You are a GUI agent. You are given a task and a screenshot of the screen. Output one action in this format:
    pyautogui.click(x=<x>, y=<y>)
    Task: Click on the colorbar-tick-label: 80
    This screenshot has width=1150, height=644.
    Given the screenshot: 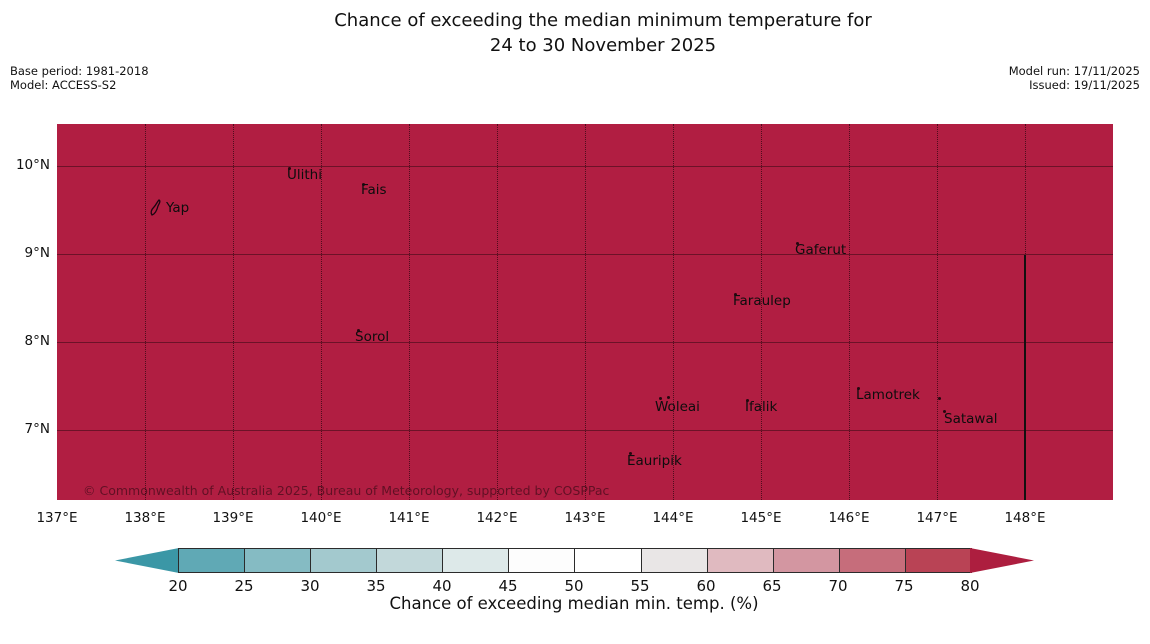 What is the action you would take?
    pyautogui.click(x=970, y=586)
    